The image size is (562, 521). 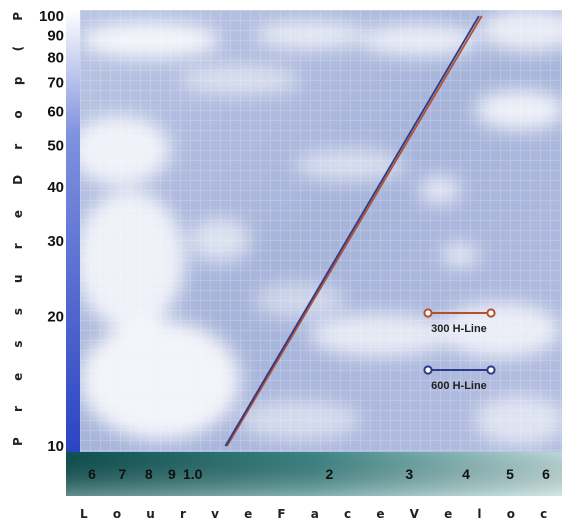 What do you see at coordinates (459, 386) in the screenshot?
I see `legend-label: 600 H-Line` at bounding box center [459, 386].